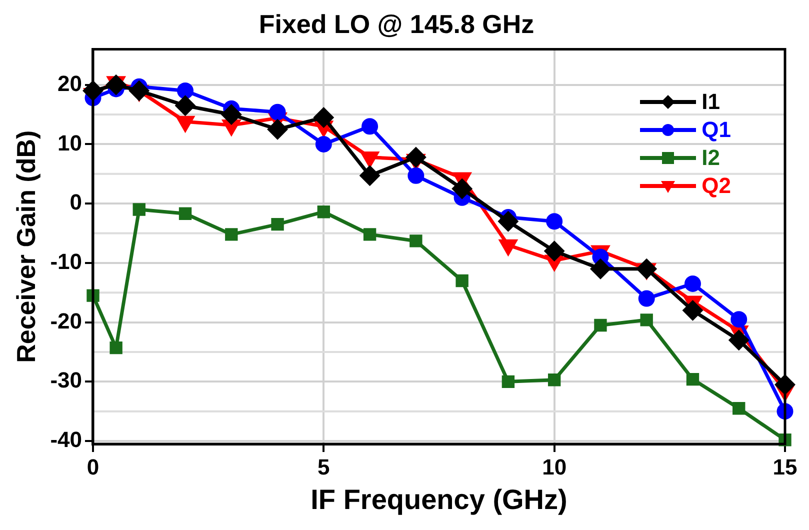  I want to click on legend-label: I2, so click(711, 158).